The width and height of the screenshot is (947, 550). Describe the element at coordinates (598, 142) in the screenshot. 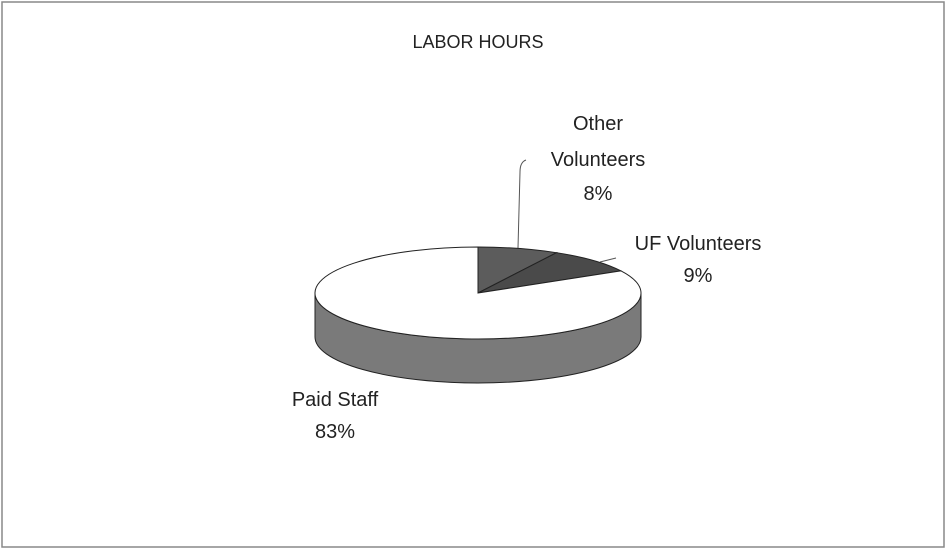

I see `slice-label: Other Volunteers` at that location.